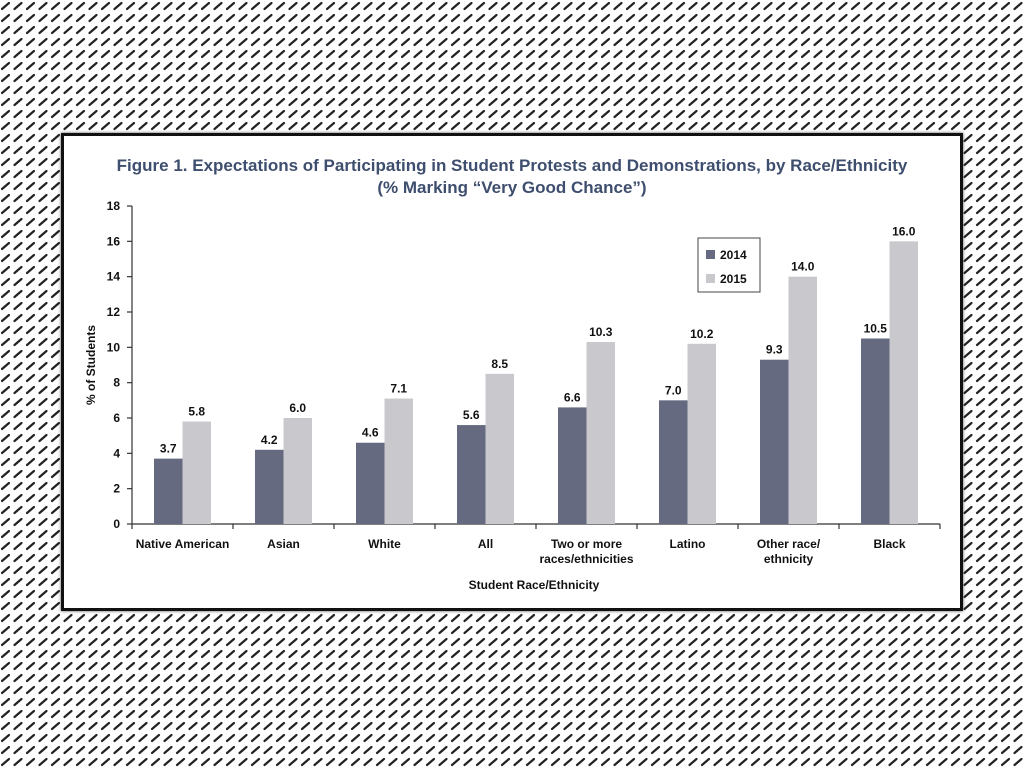 Image resolution: width=1024 pixels, height=768 pixels. I want to click on legend-swatch-2015, so click(710, 278).